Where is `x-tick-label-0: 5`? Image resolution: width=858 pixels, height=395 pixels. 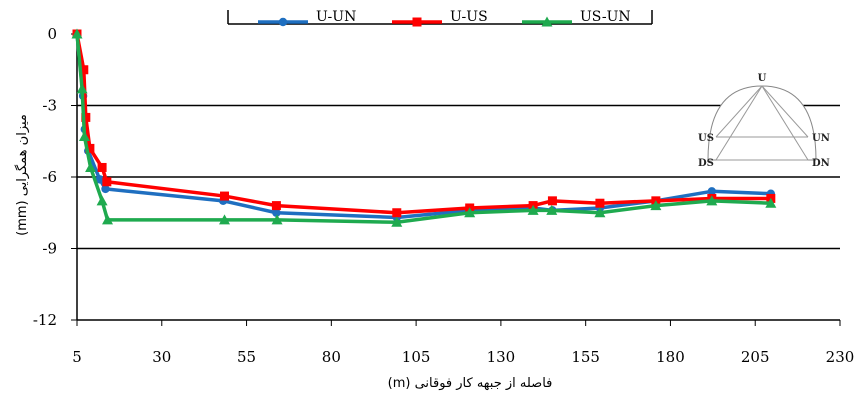 x-tick-label-0: 5 is located at coordinates (77, 357).